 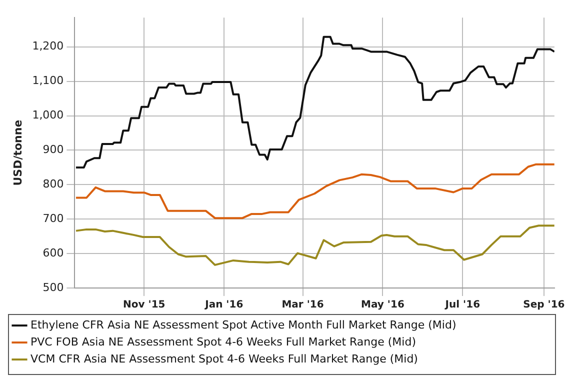 What do you see at coordinates (224, 359) in the screenshot?
I see `legend-label: VCM CFR Asia NE Assessment Spot 4-6 Weeks Full Market Range (Mid)` at bounding box center [224, 359].